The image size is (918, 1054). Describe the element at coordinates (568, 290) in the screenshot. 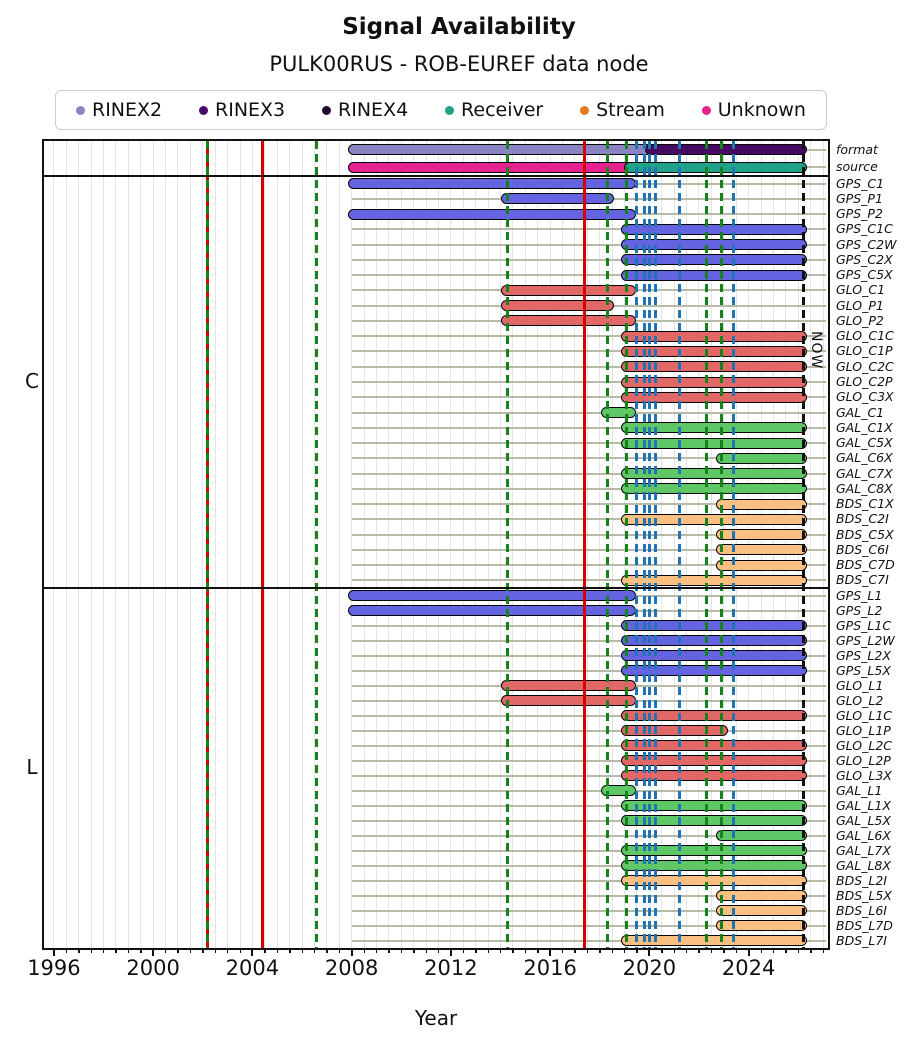

I see `bar-glo_c1` at that location.